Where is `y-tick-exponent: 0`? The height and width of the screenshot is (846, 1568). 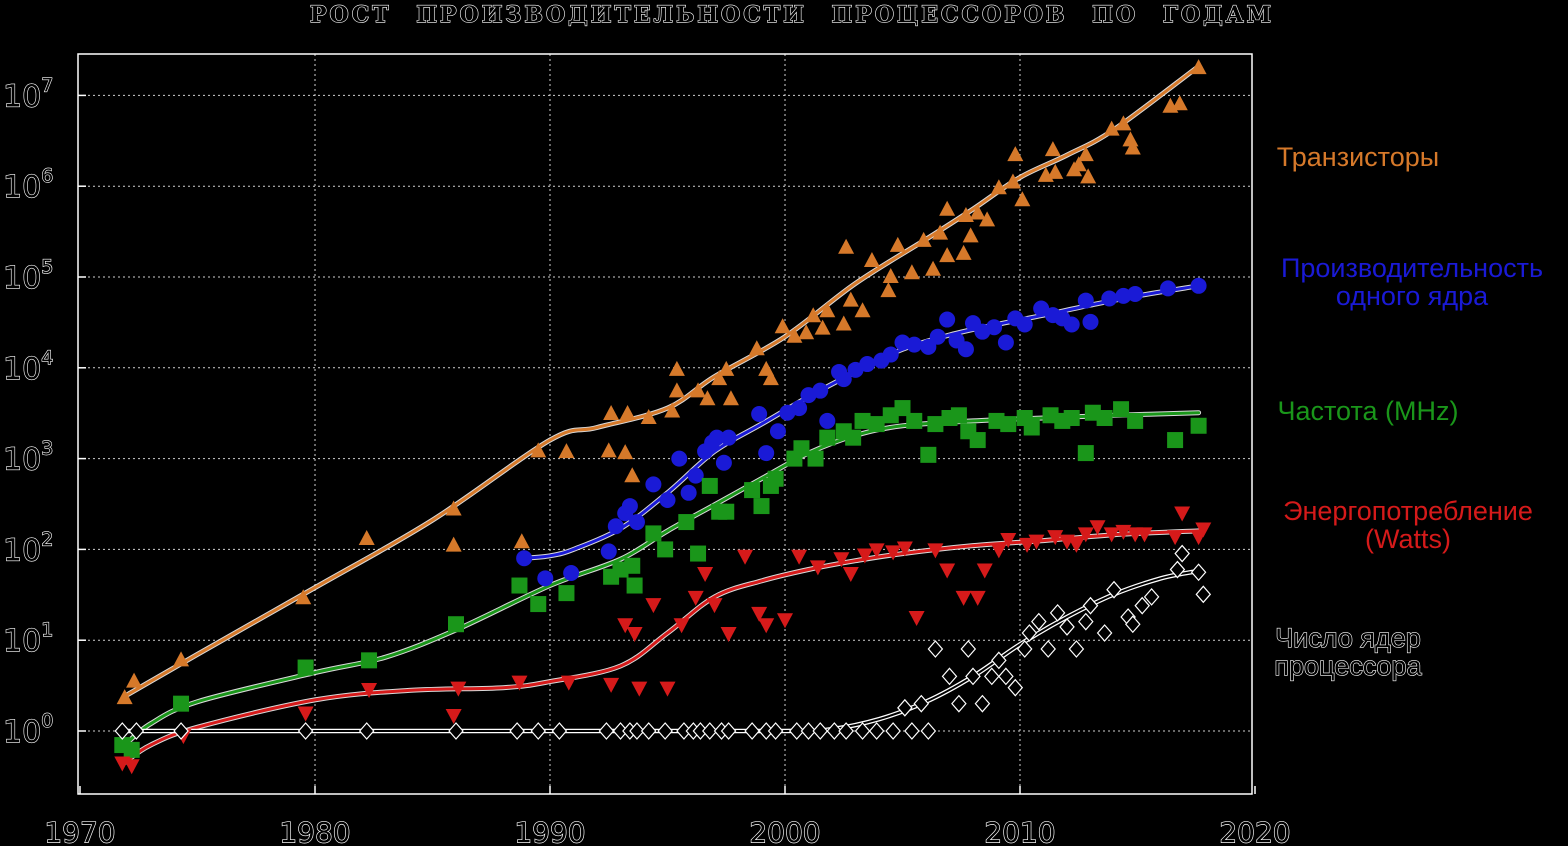
y-tick-exponent: 0 is located at coordinates (47, 721).